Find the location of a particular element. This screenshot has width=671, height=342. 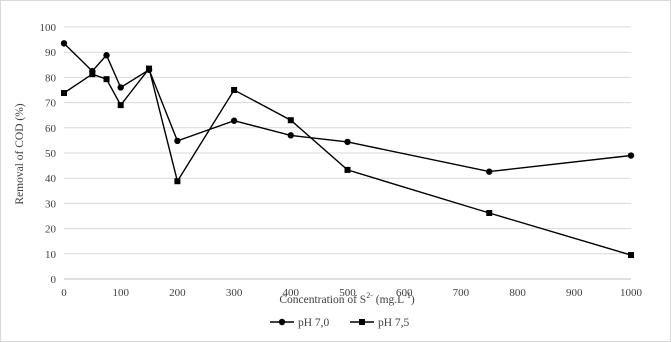

y-tick-label: 50 is located at coordinates (51, 154).